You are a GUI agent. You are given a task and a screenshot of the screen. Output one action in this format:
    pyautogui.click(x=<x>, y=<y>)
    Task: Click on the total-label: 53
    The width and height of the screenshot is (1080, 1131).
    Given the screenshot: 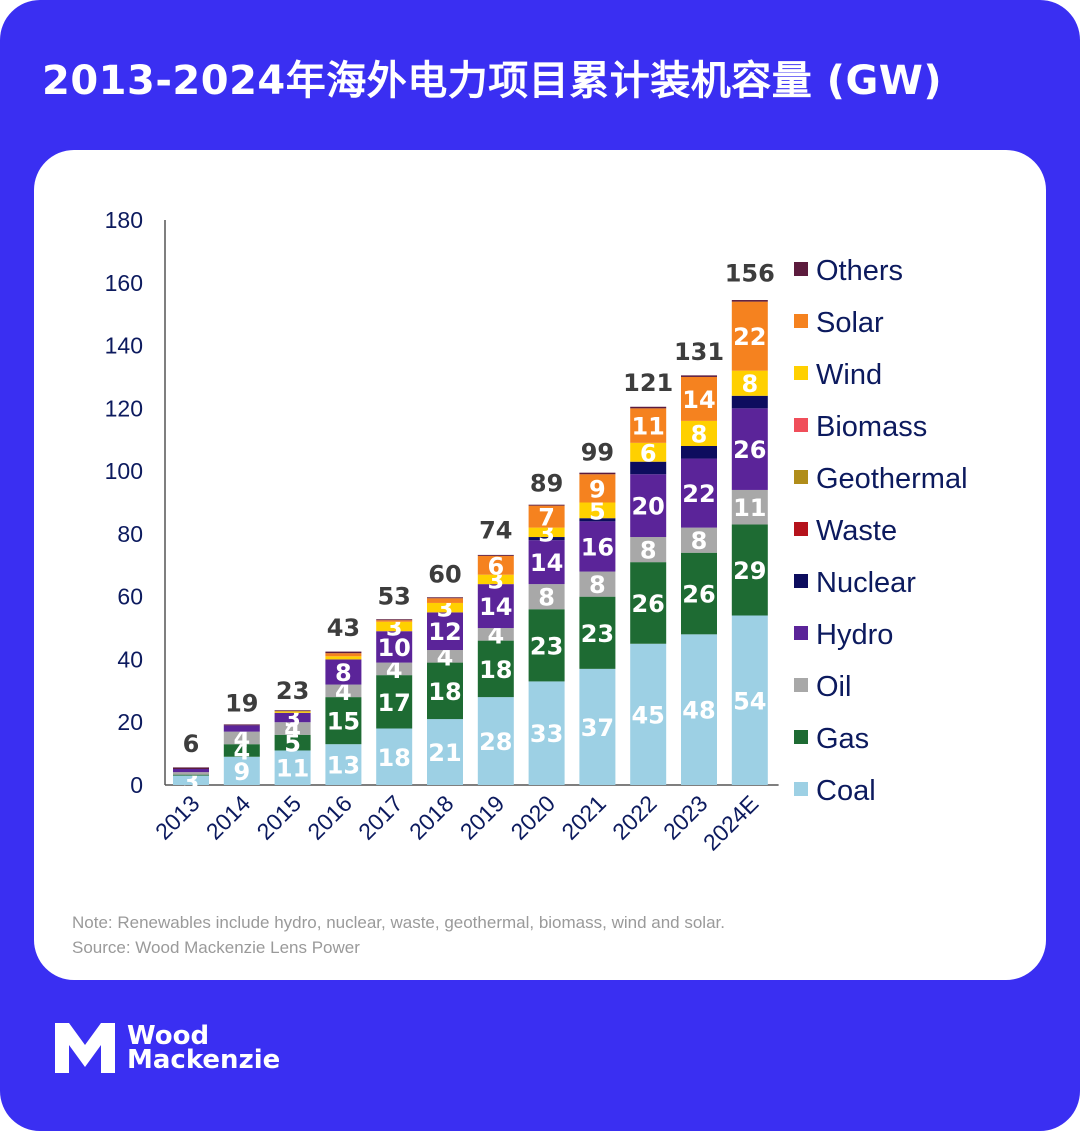 What is the action you would take?
    pyautogui.click(x=393, y=597)
    